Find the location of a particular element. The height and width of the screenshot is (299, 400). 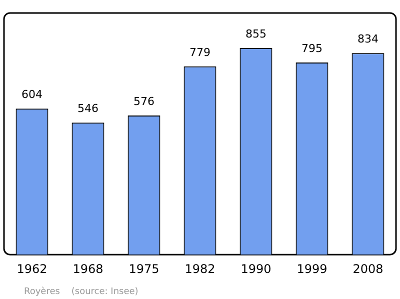

data-label: 546 is located at coordinates (88, 109).